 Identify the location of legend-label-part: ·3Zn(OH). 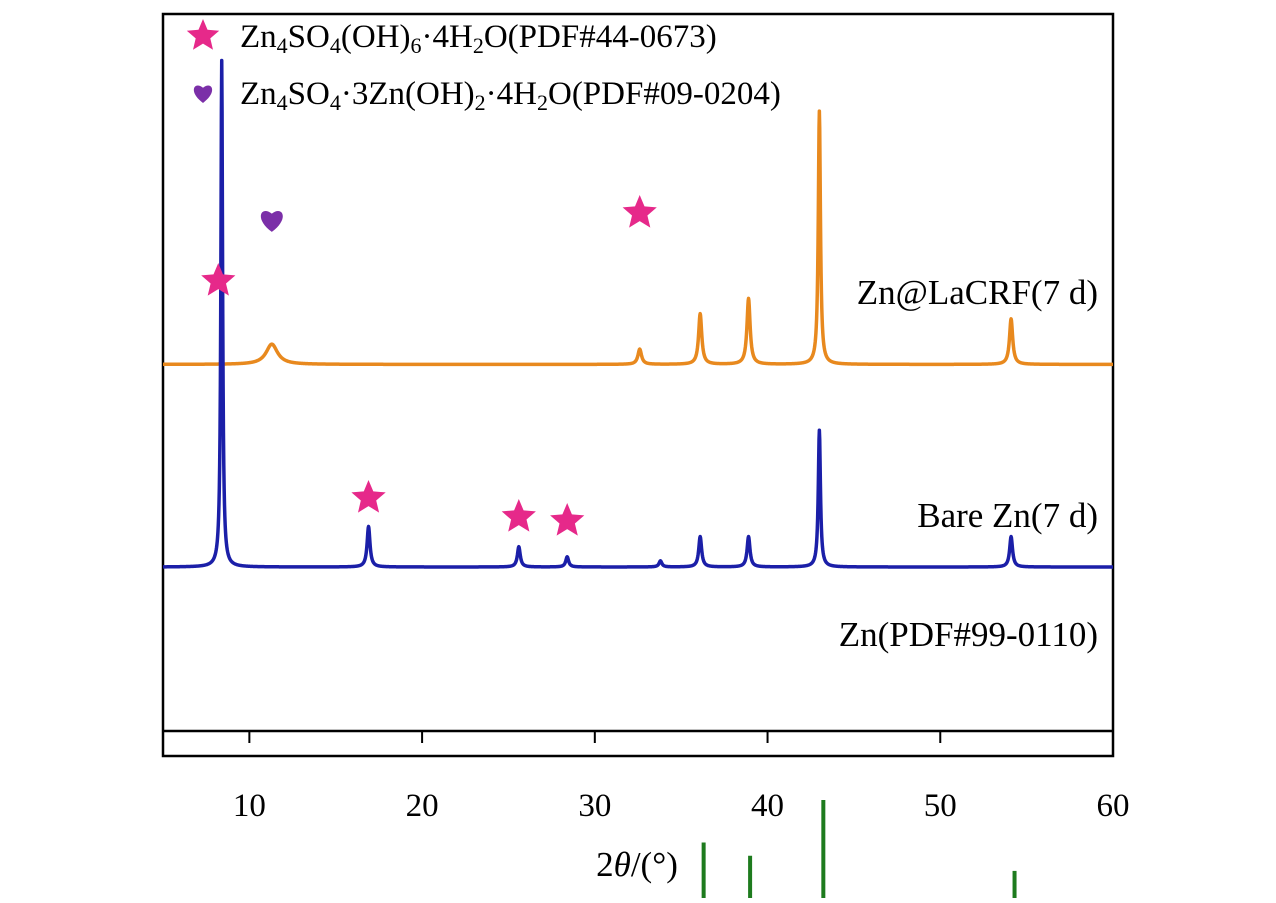
(408, 94).